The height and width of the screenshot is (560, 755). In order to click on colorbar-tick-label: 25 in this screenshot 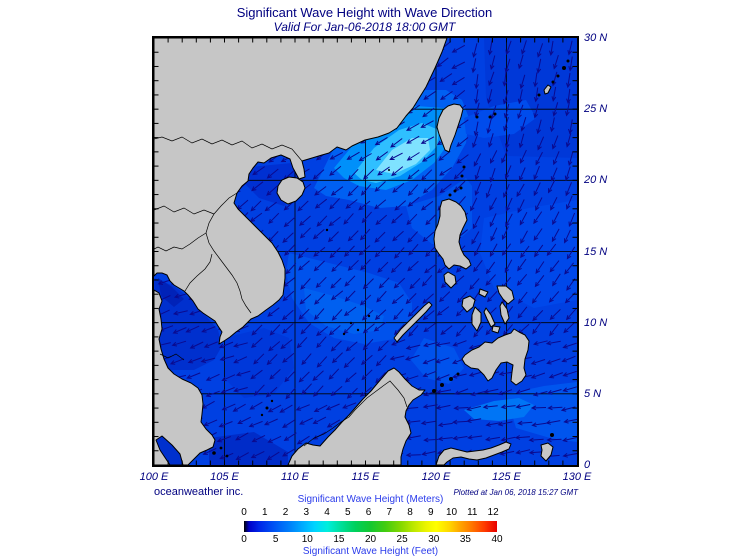, I will do `click(402, 539)`.